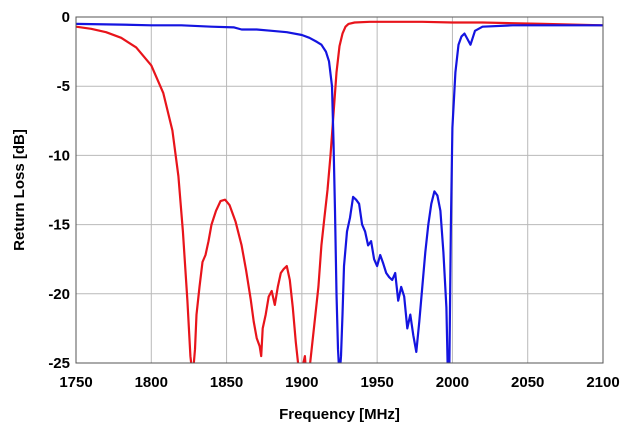  What do you see at coordinates (376, 382) in the screenshot?
I see `x-tick-label: 1950` at bounding box center [376, 382].